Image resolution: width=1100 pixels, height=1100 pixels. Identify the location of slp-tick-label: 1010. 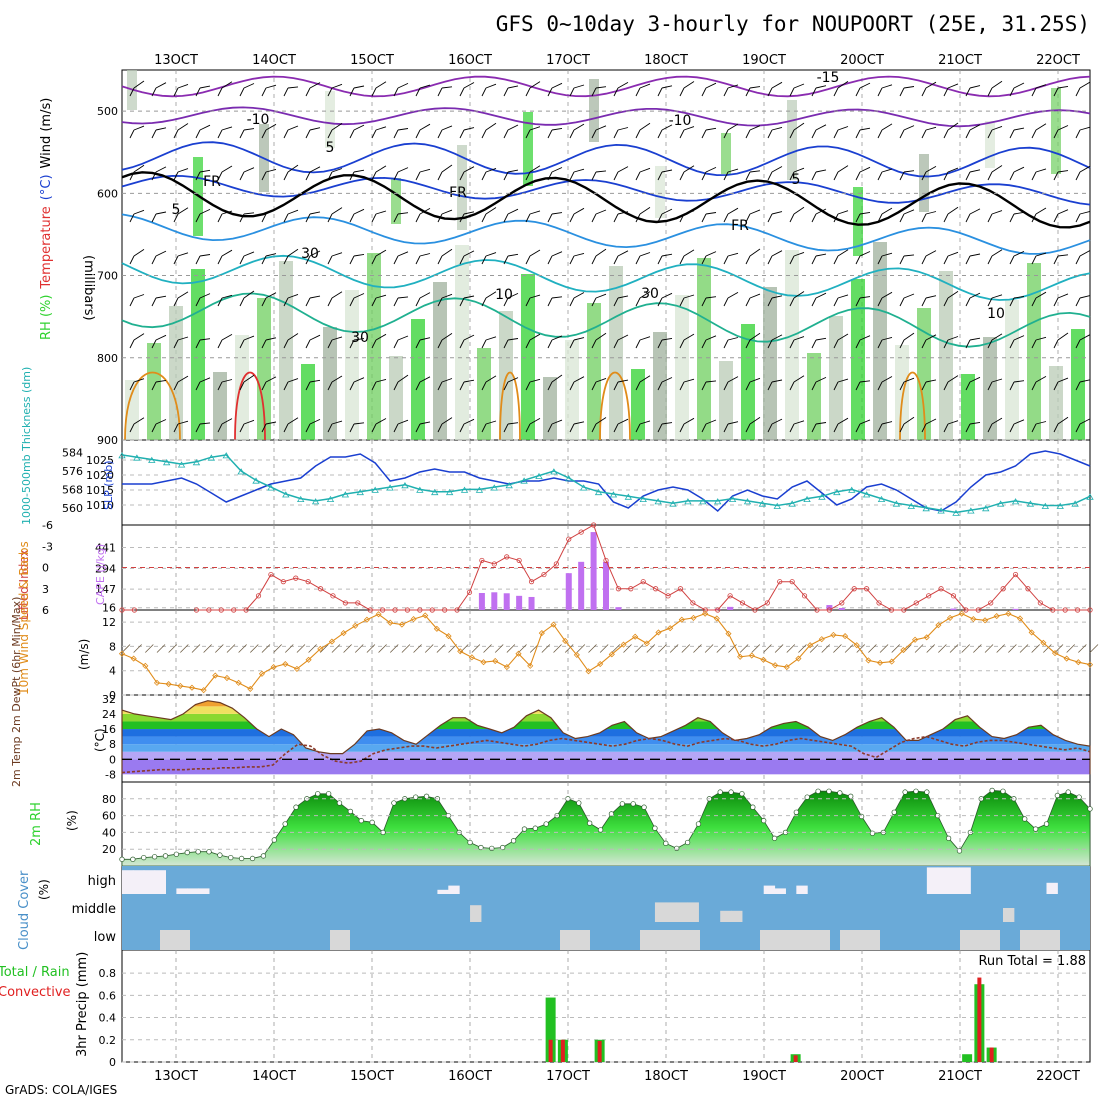
(100, 505).